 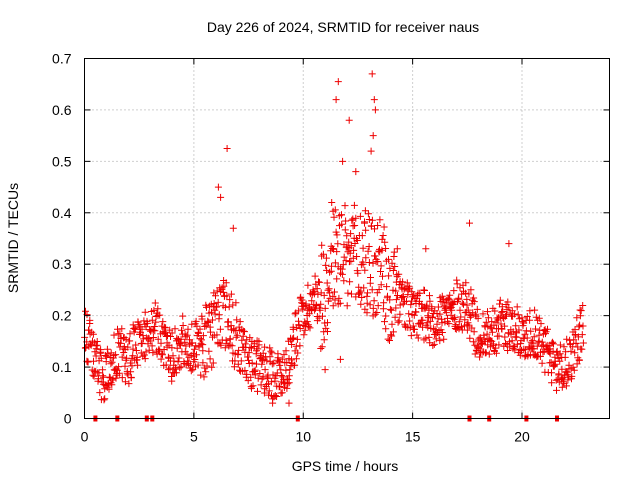 I want to click on x-tick-label: 0, so click(x=85, y=437).